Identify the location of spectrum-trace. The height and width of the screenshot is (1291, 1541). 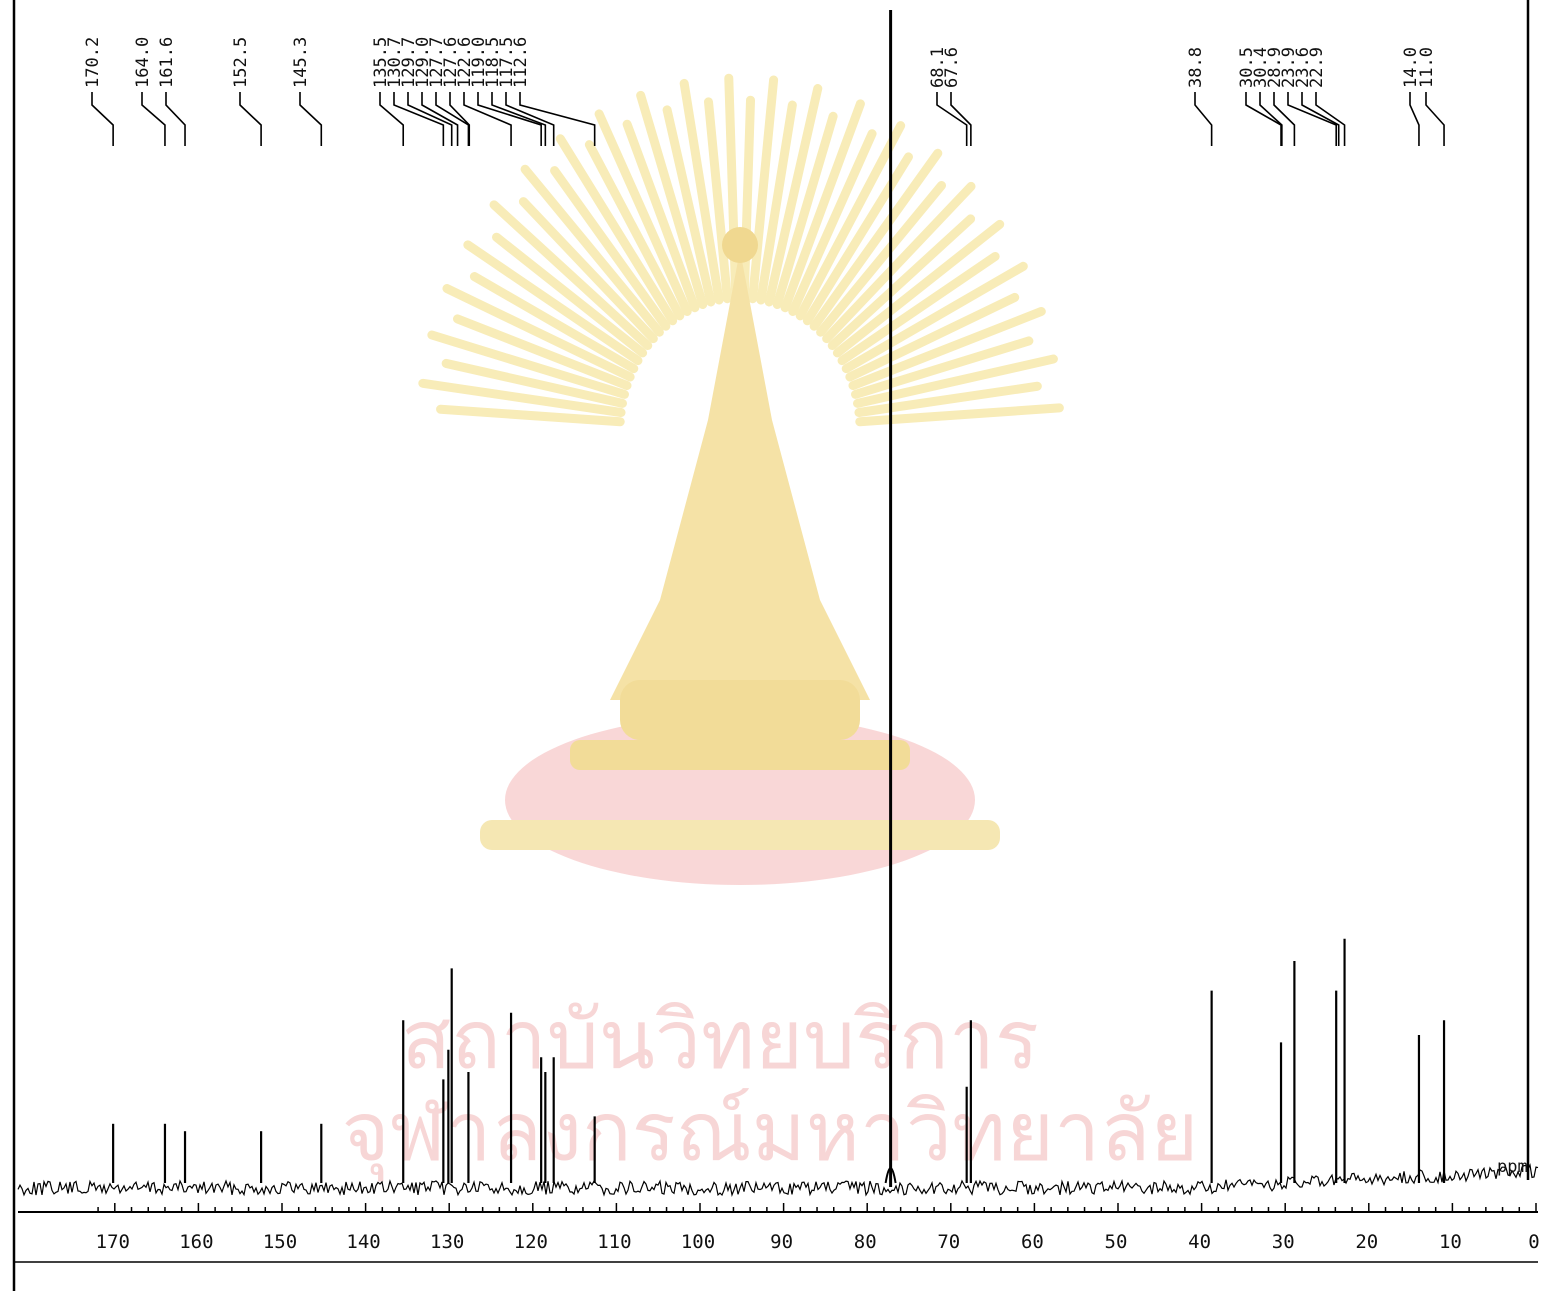
(778, 1180).